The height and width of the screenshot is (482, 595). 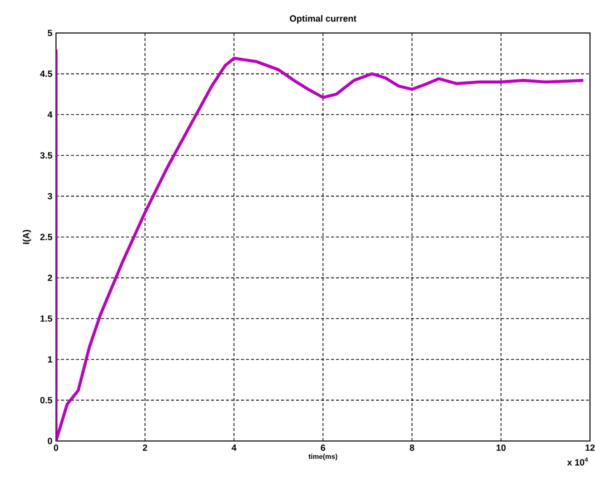 What do you see at coordinates (50, 277) in the screenshot?
I see `y-tick-label: 2` at bounding box center [50, 277].